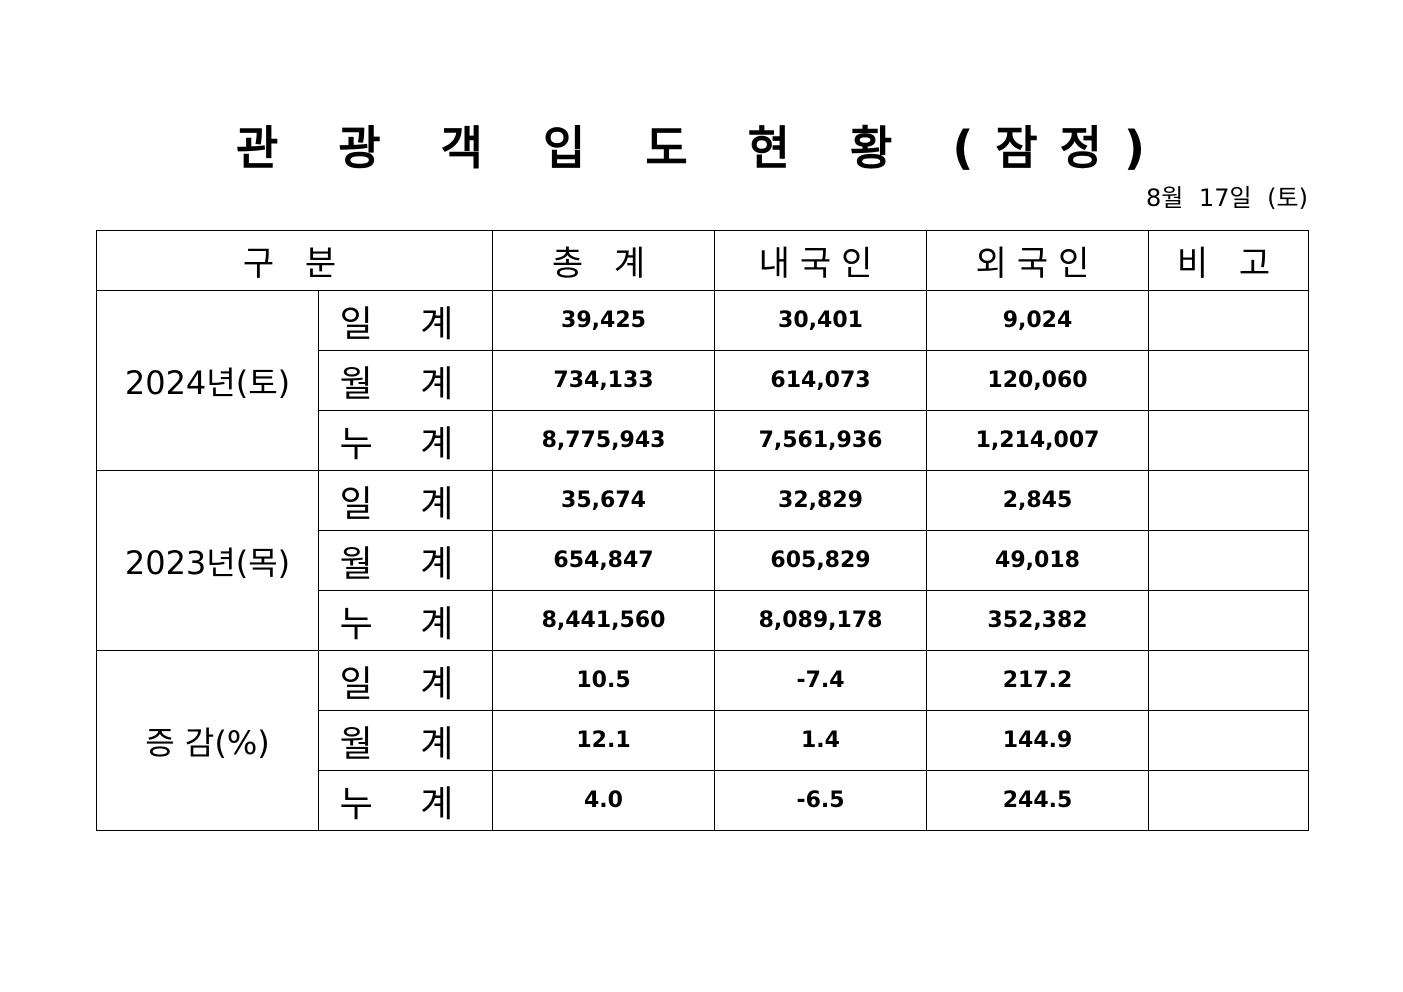 The height and width of the screenshot is (992, 1403). Describe the element at coordinates (603, 320) in the screenshot. I see `value-cell: 39,425` at that location.